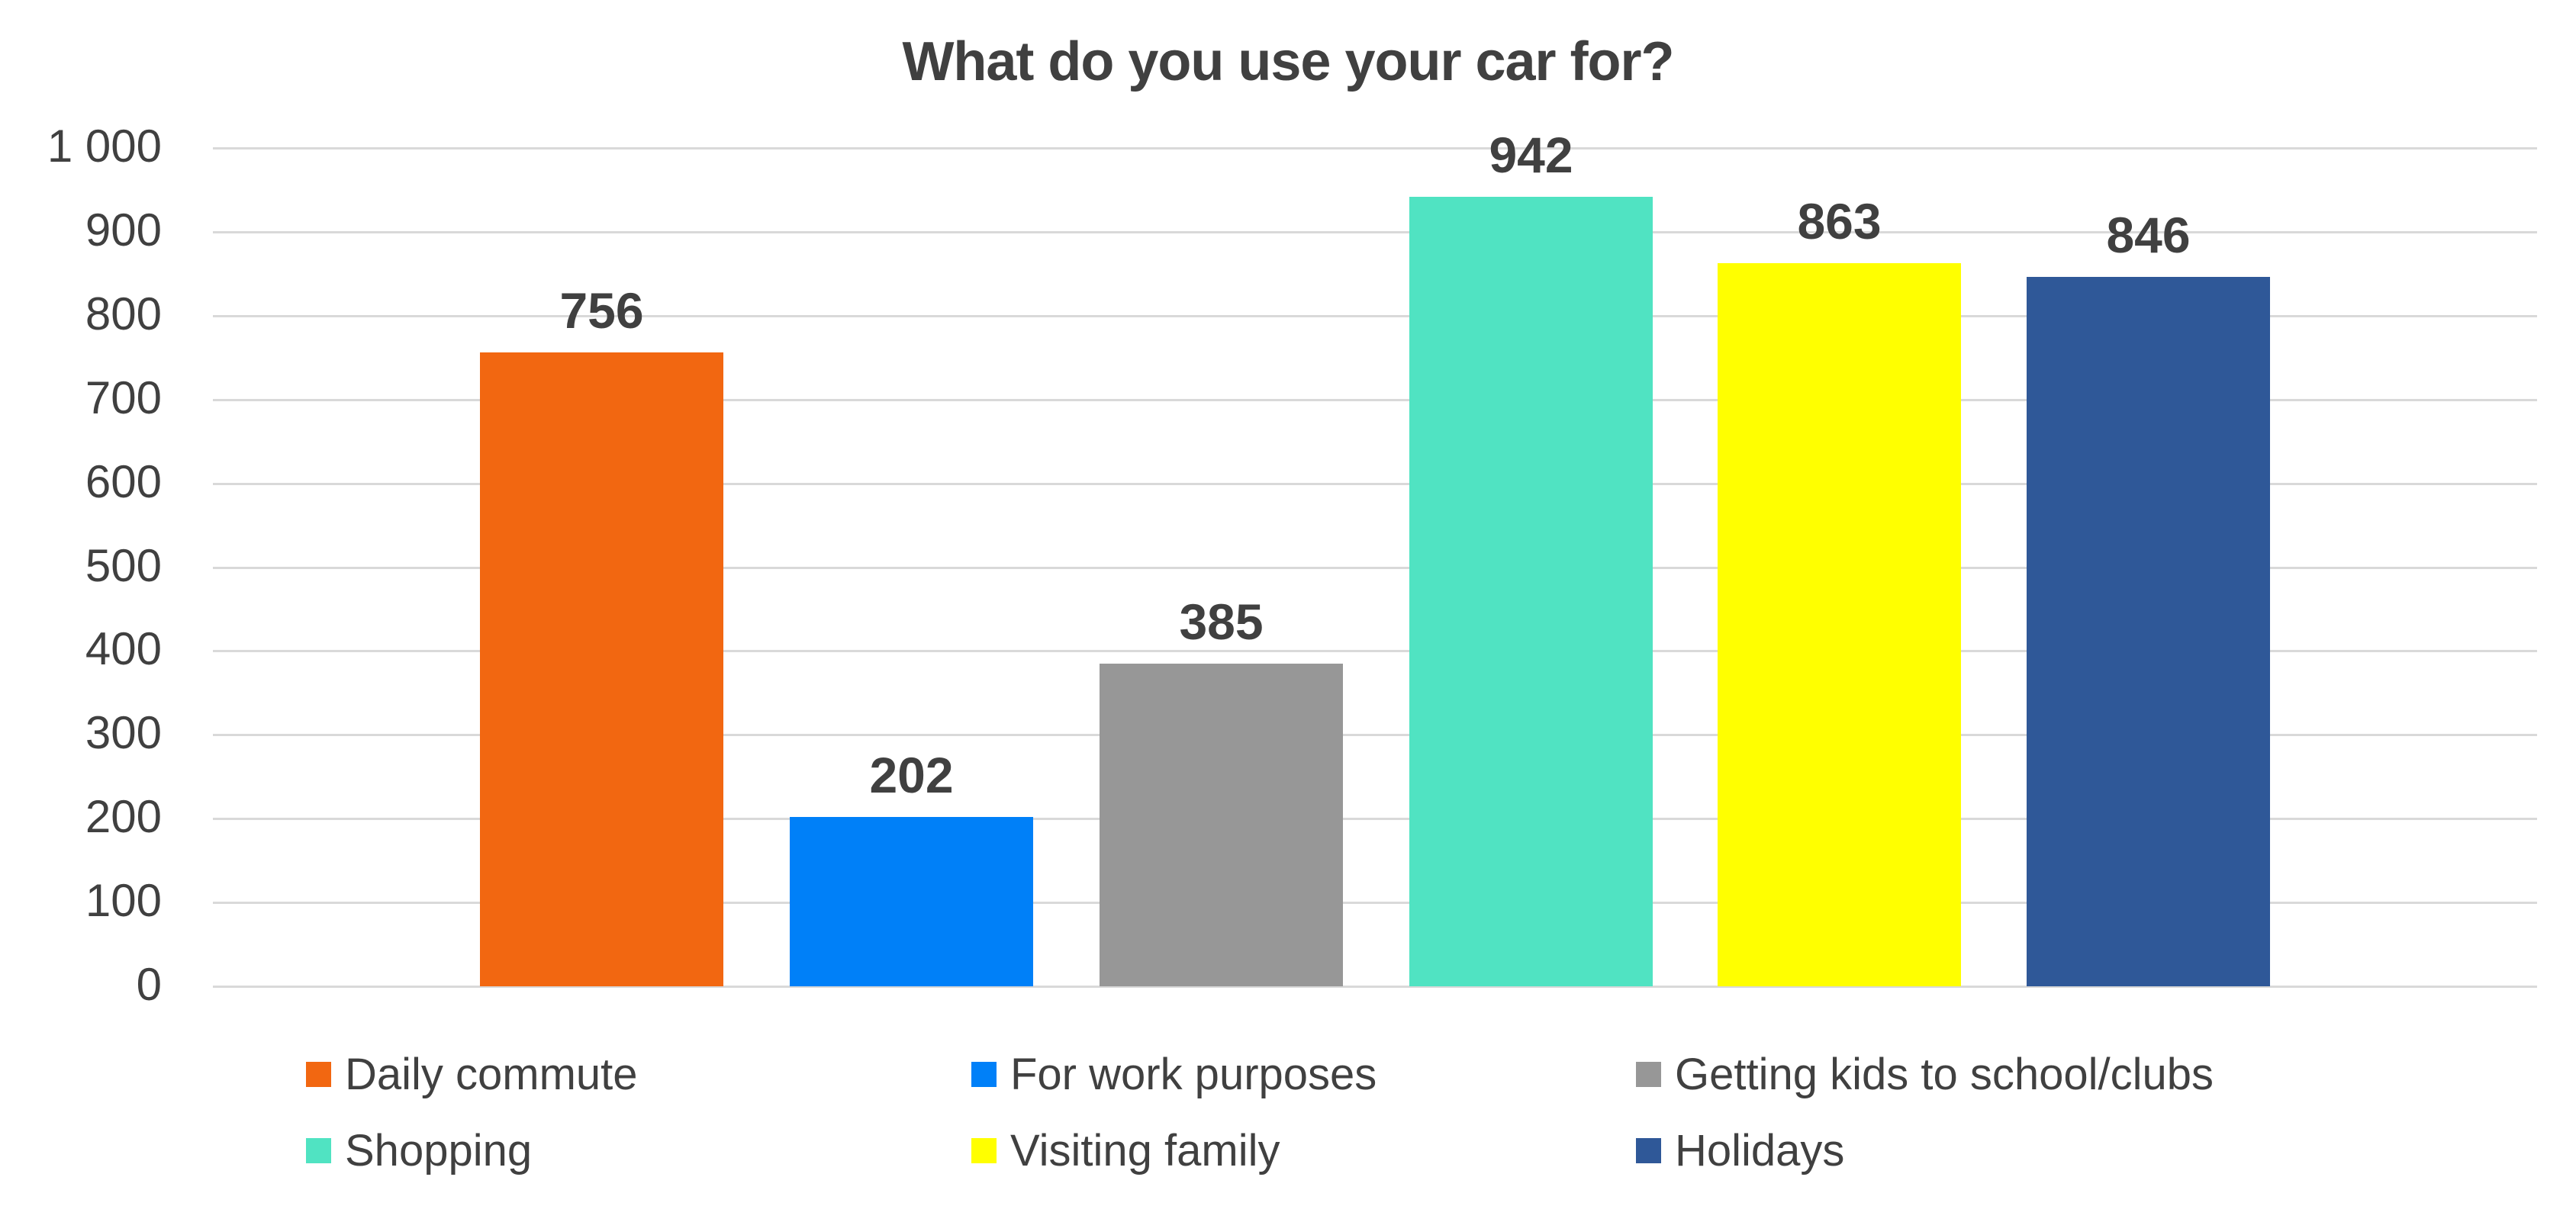  Describe the element at coordinates (1288, 61) in the screenshot. I see `chart-title: What do you use your car for?` at that location.